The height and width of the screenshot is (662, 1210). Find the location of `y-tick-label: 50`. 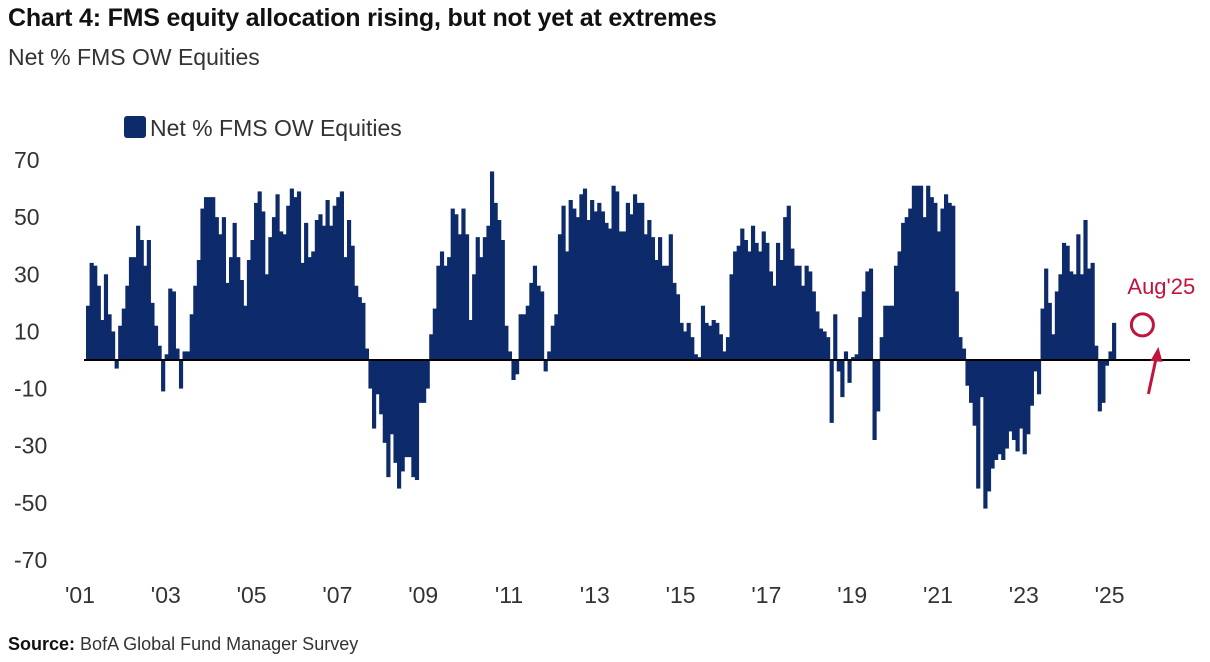

y-tick-label: 50 is located at coordinates (27, 217).